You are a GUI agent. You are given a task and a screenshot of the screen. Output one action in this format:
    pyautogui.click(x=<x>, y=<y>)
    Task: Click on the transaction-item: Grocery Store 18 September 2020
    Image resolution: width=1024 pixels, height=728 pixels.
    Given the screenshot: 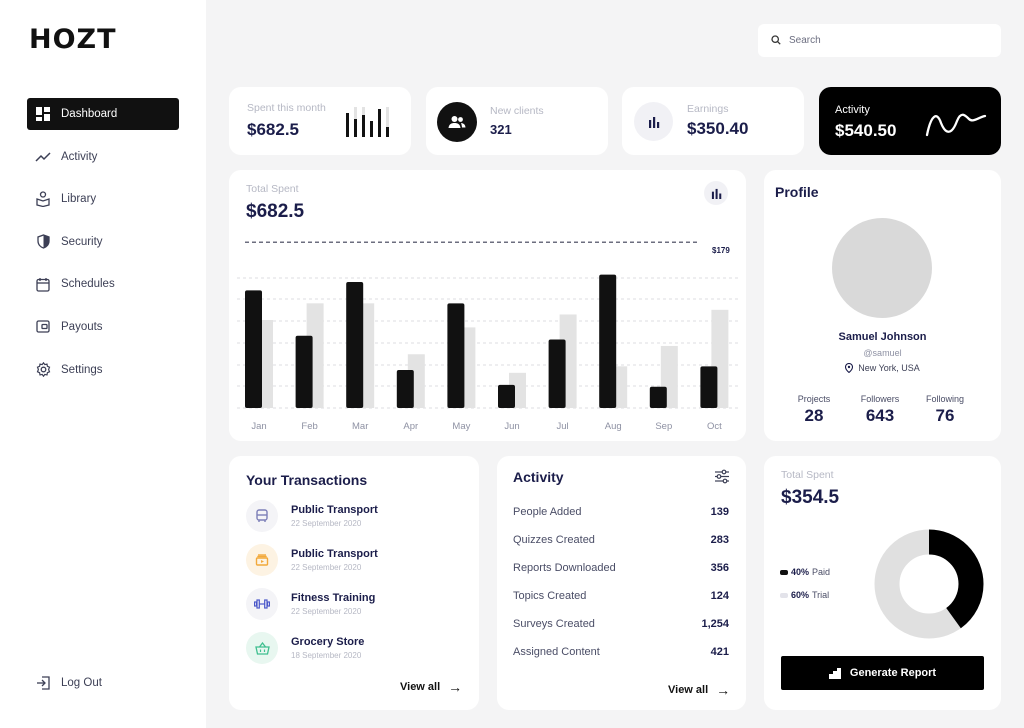 What is the action you would take?
    pyautogui.click(x=305, y=648)
    